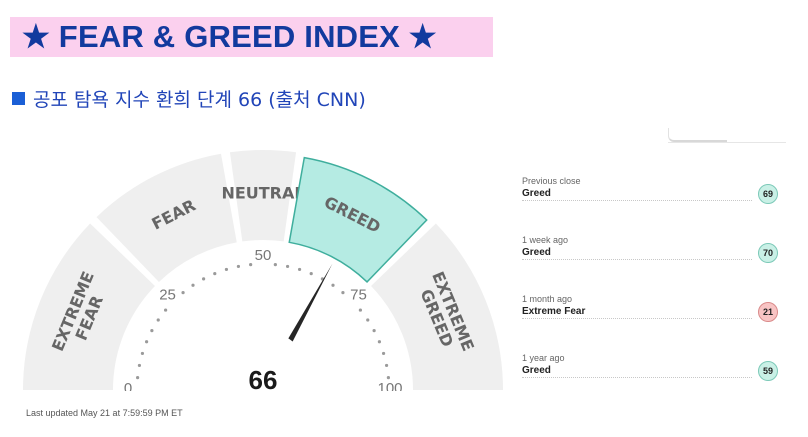  I want to click on page-title: ★ FEAR & GREED INDEX ★, so click(229, 36).